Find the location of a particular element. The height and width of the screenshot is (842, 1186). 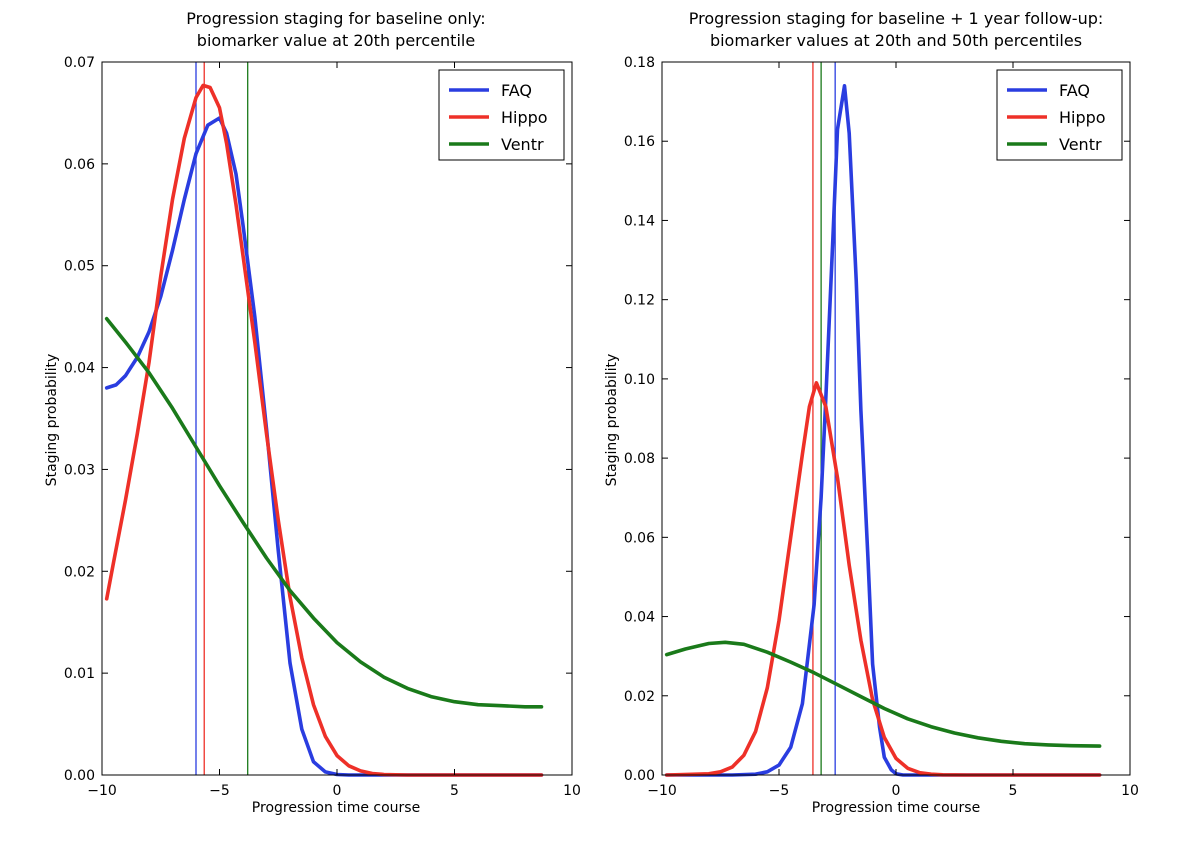

left-title-line-1: Progression staging for baseline only: is located at coordinates (335, 18).